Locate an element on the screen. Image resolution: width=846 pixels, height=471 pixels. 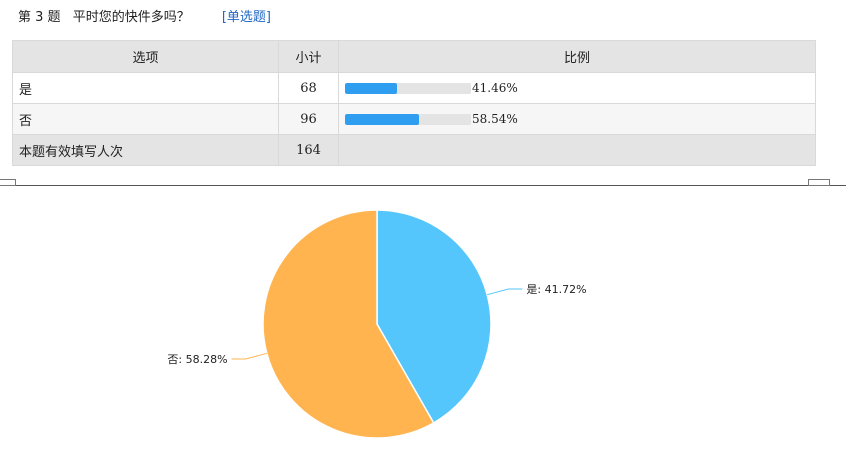
total-empty-cell is located at coordinates (577, 150).